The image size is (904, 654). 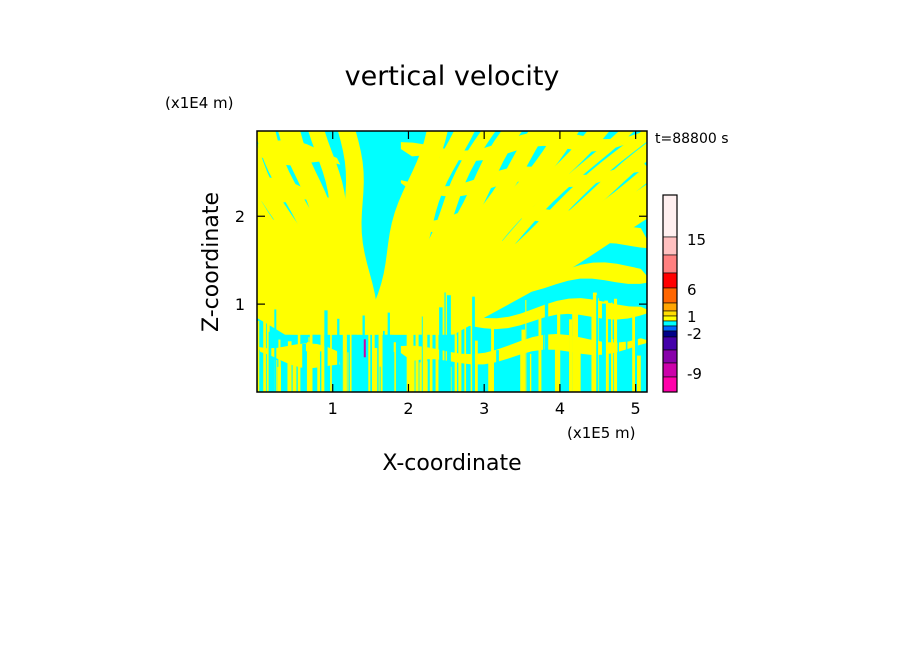 What do you see at coordinates (694, 374) in the screenshot?
I see `colorbar-tick-label: -9` at bounding box center [694, 374].